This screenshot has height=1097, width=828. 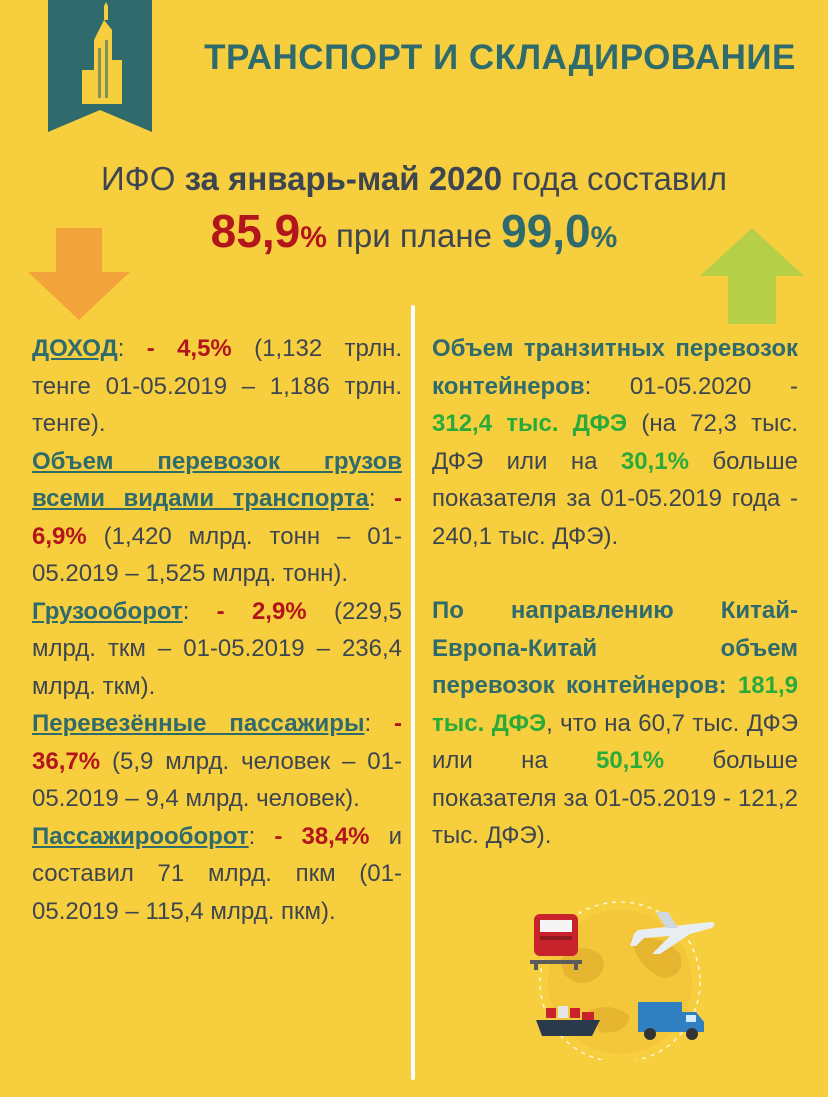 I want to click on actual-value: 85,9, so click(x=255, y=231).